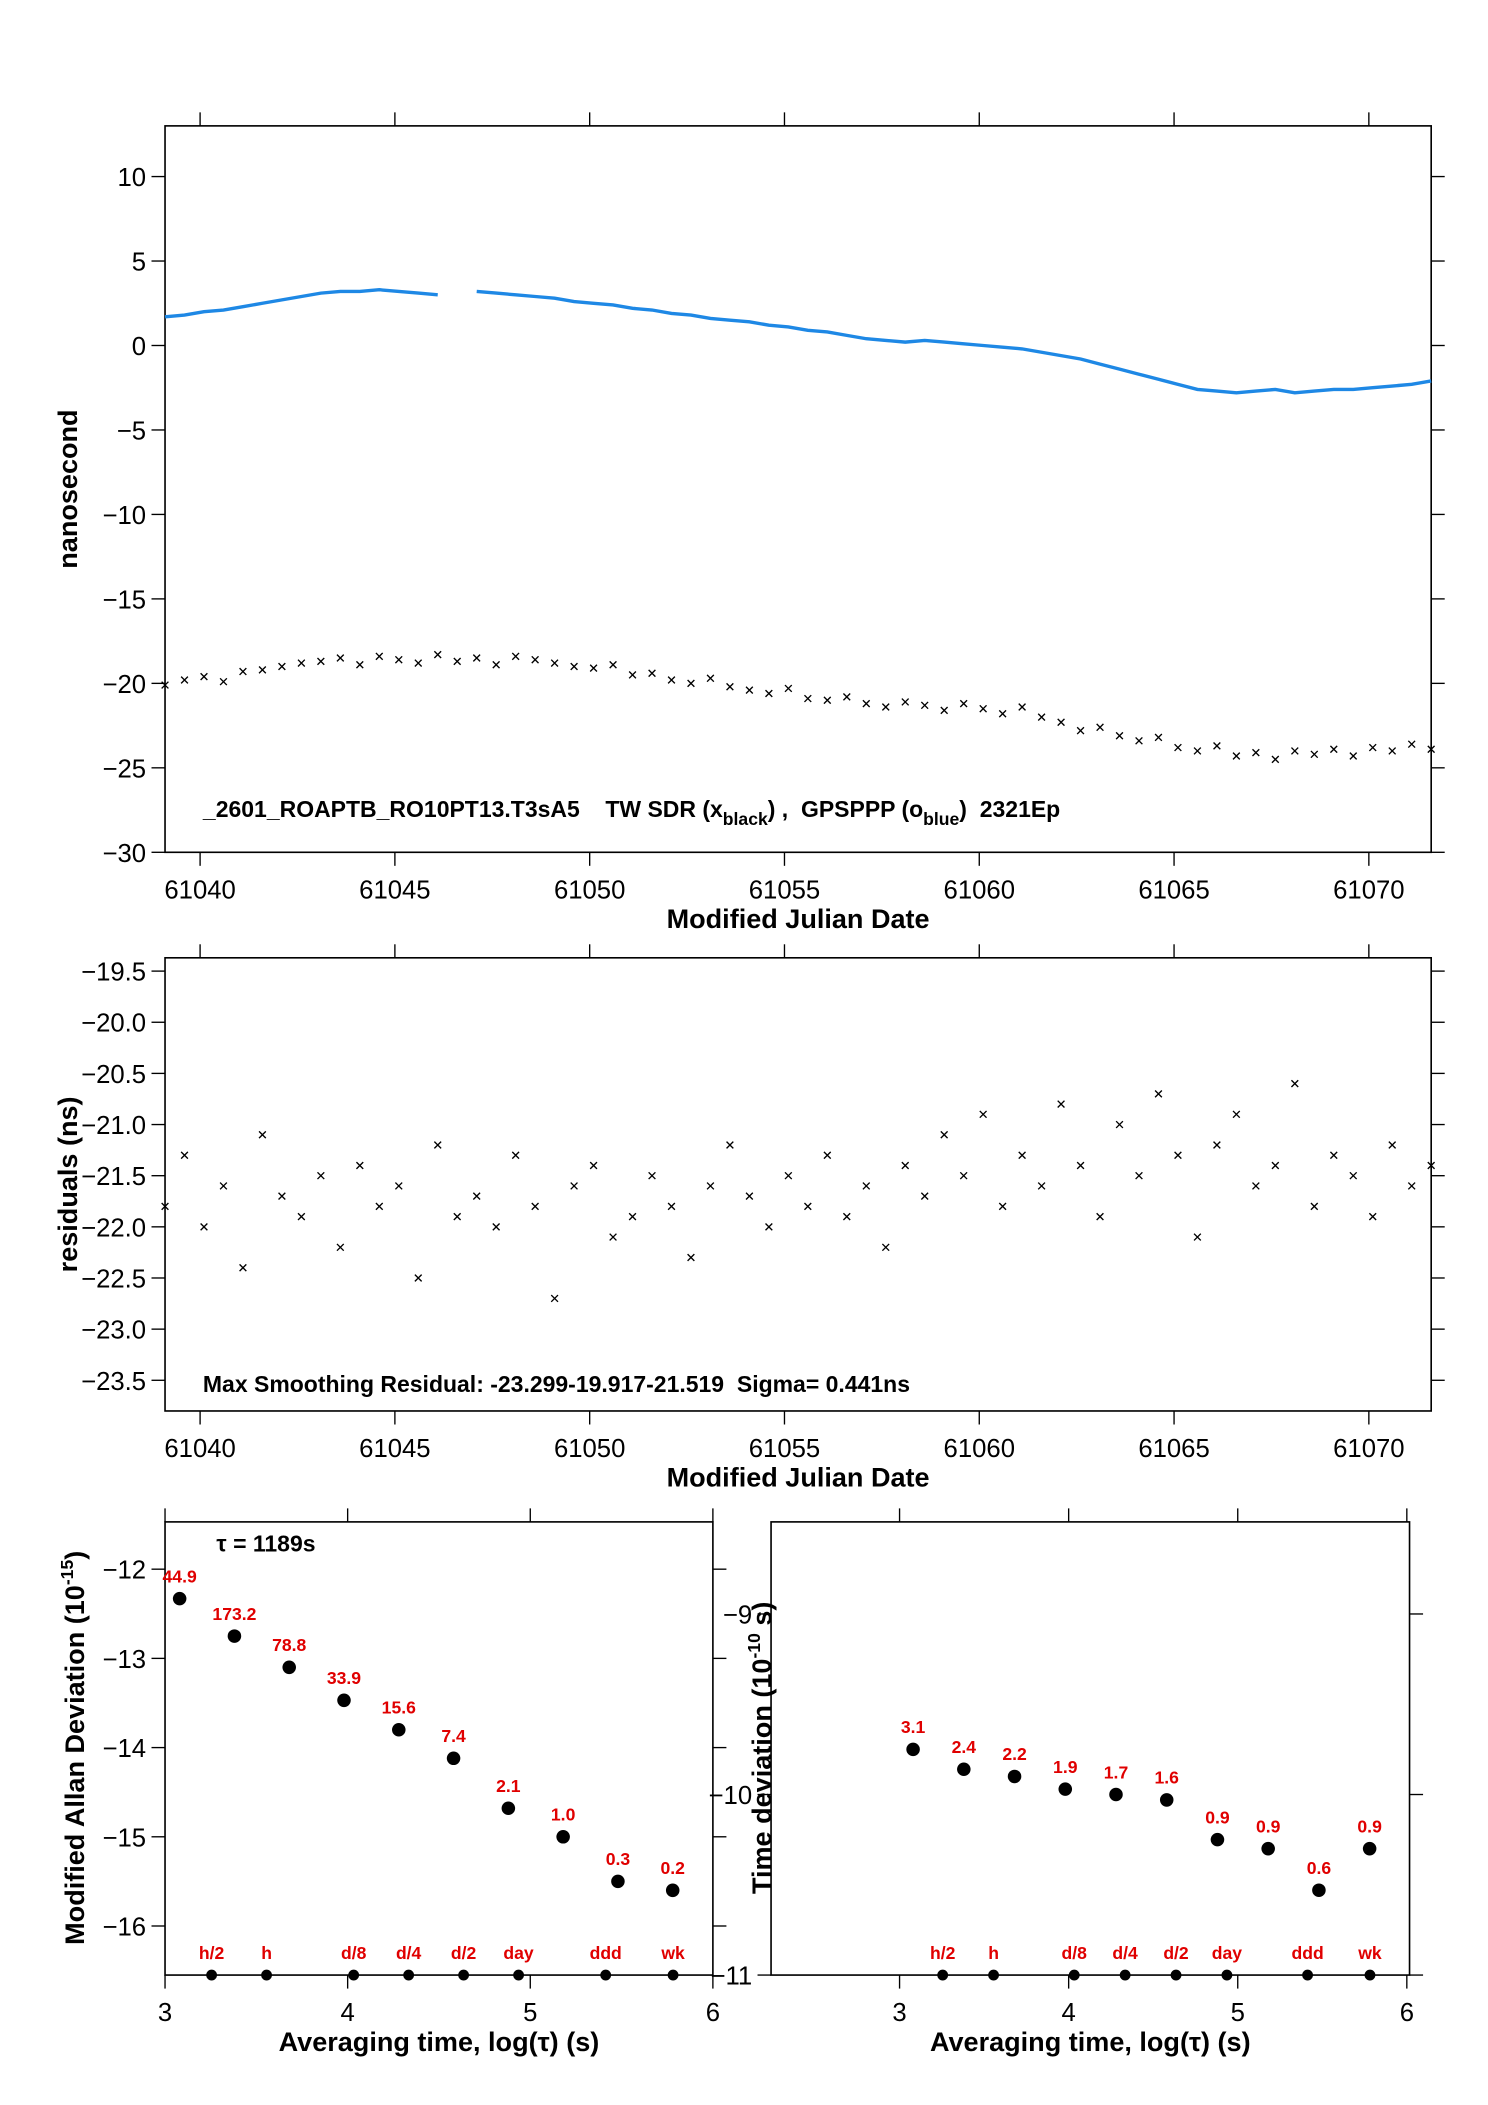 This screenshot has width=1488, height=2105. Describe the element at coordinates (713, 2013) in the screenshot. I see `x-tick-label: 6` at that location.